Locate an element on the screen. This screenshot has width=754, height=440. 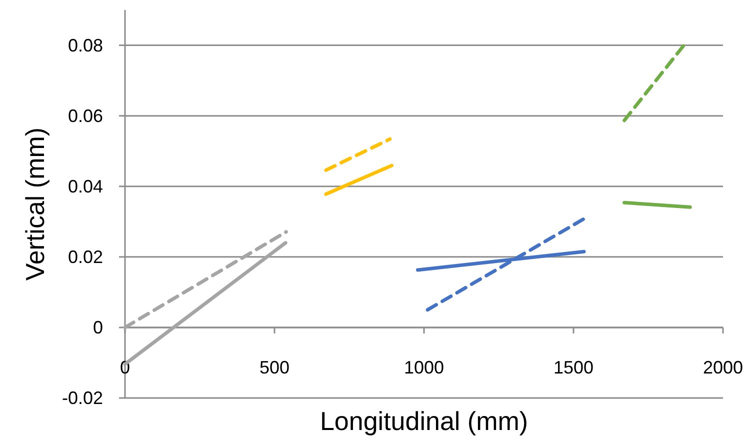
x-tick-label: 2000 is located at coordinates (723, 367).